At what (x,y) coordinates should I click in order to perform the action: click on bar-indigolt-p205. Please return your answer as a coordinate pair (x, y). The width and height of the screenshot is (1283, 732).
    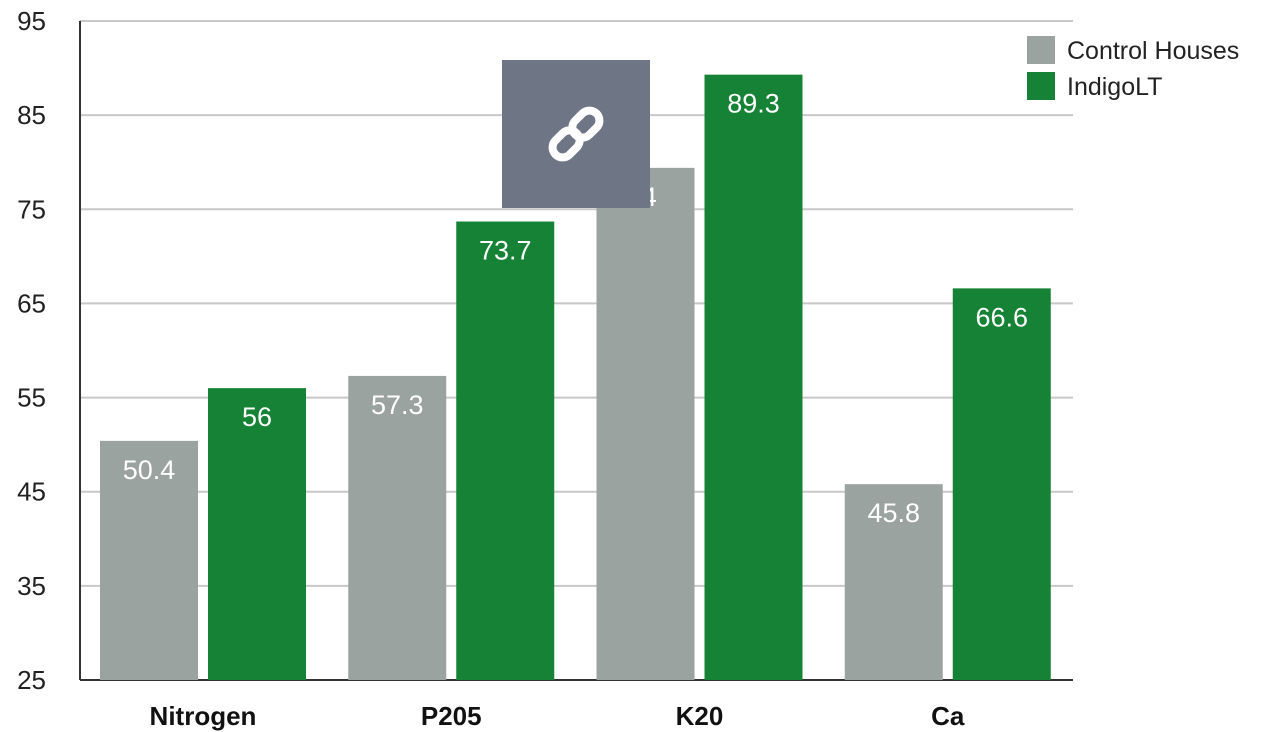
    Looking at the image, I should click on (505, 450).